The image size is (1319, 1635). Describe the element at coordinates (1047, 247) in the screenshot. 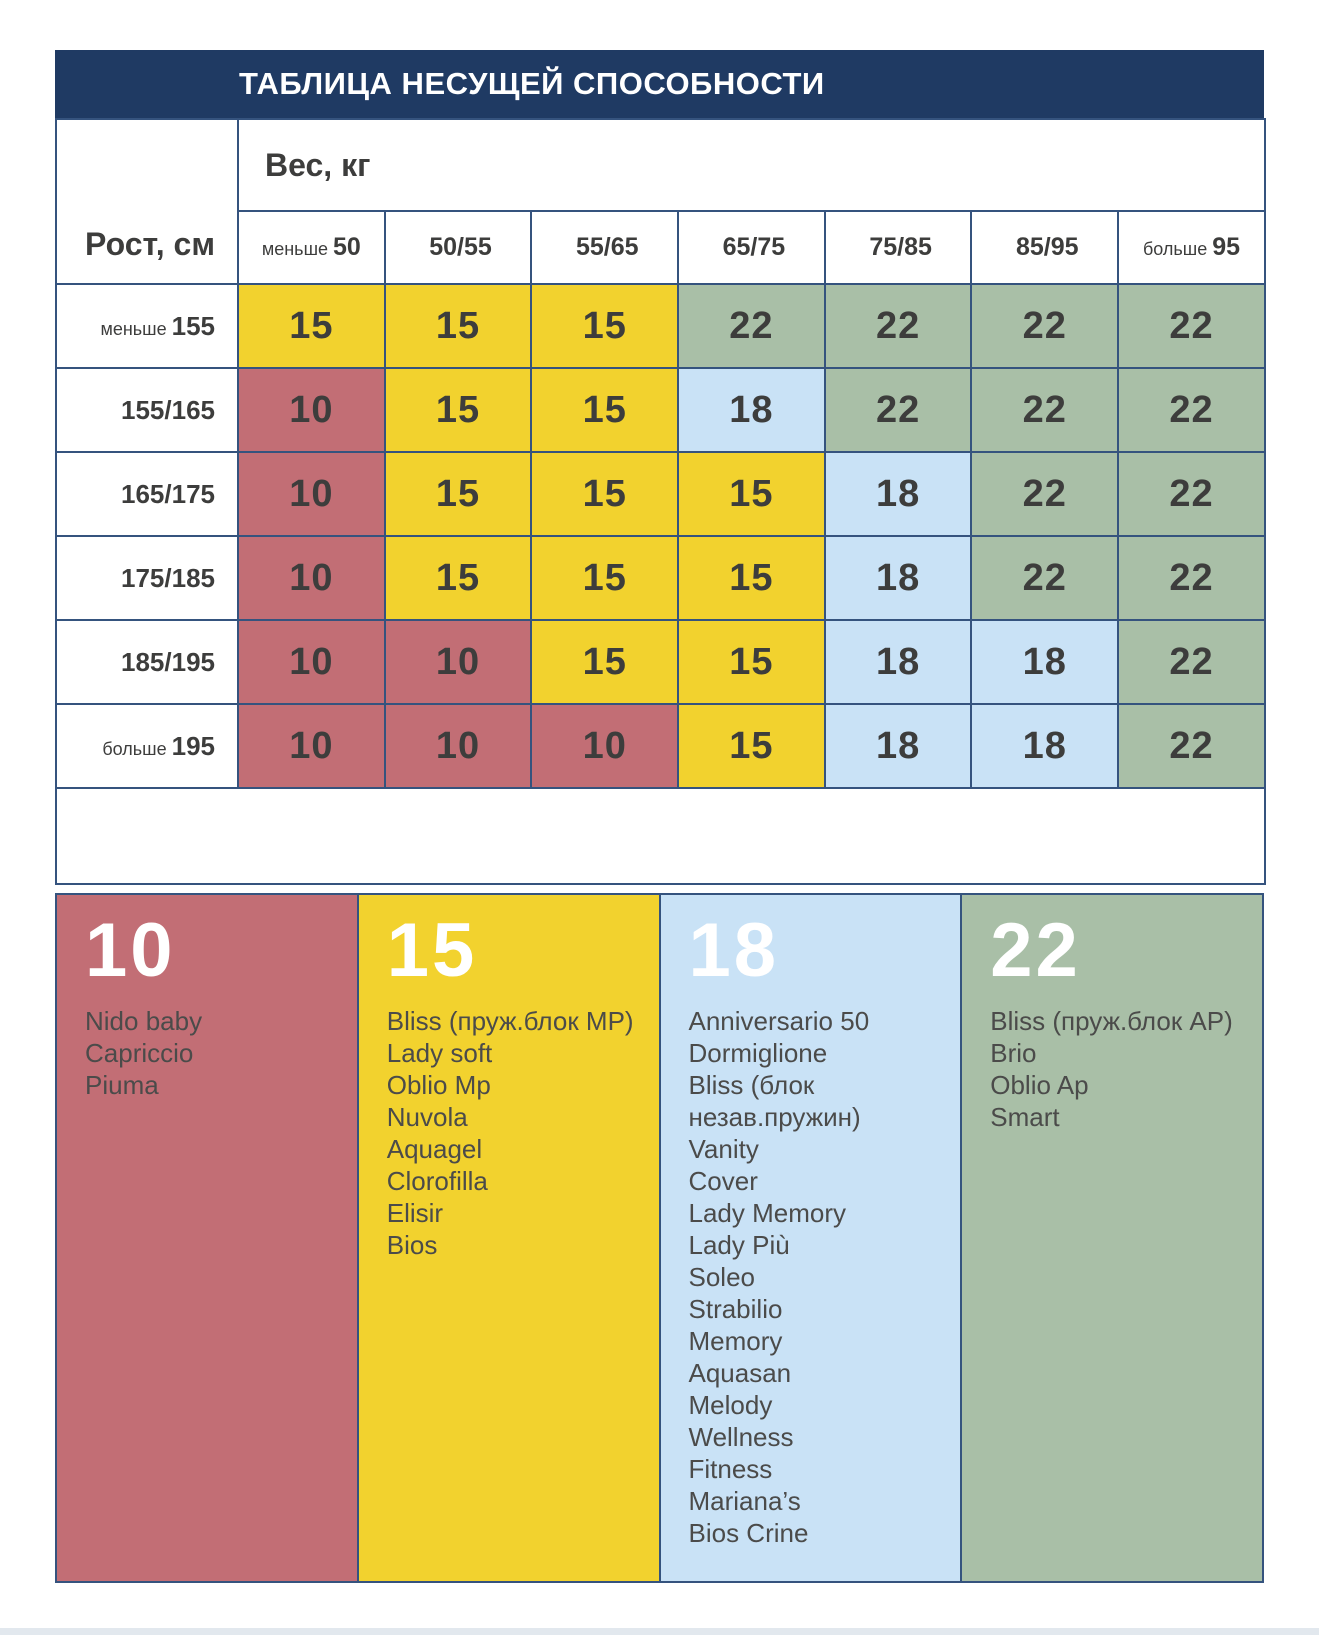

I see `column-header-value: 85/95` at that location.